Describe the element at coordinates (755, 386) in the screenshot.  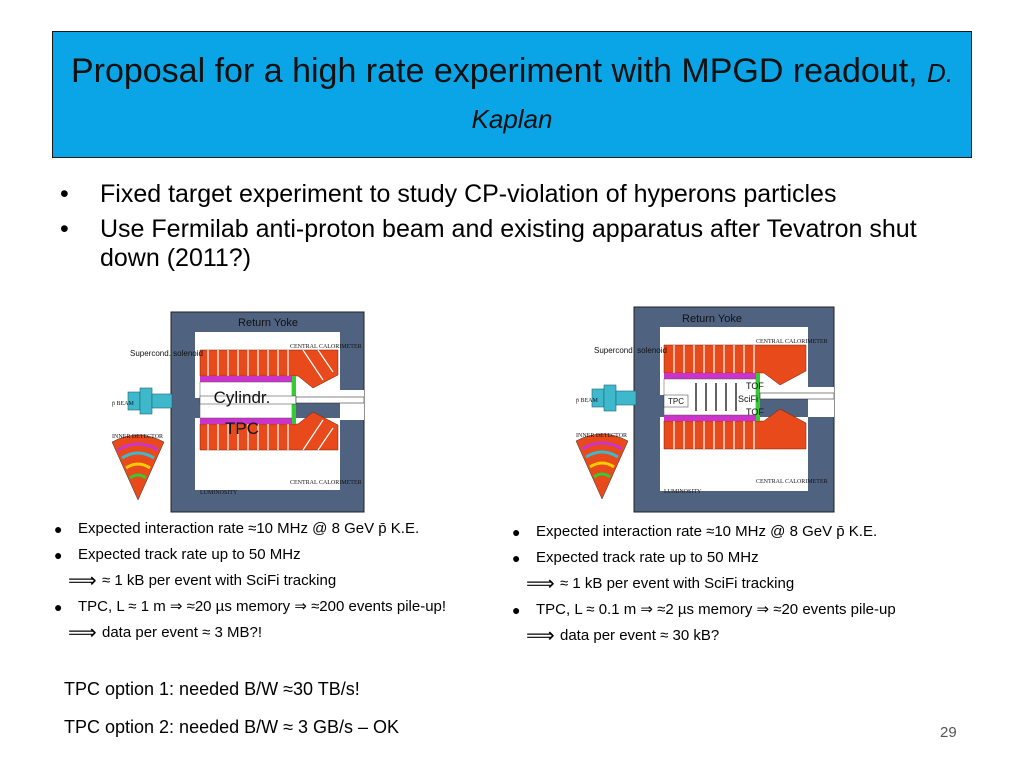
I see `tof-label-top: TOF` at that location.